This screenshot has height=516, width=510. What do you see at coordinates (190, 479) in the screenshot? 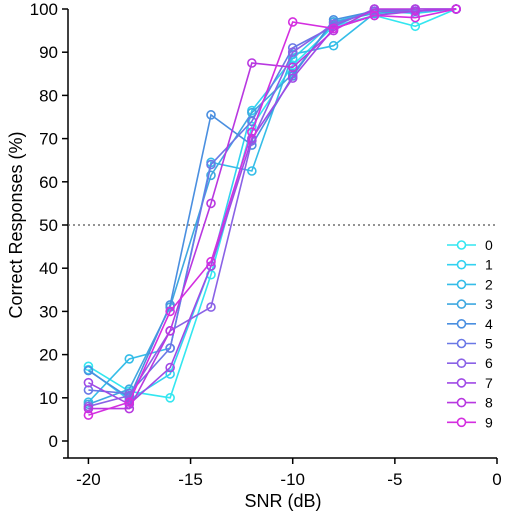
I see `x-tick-label: -15` at bounding box center [190, 479].